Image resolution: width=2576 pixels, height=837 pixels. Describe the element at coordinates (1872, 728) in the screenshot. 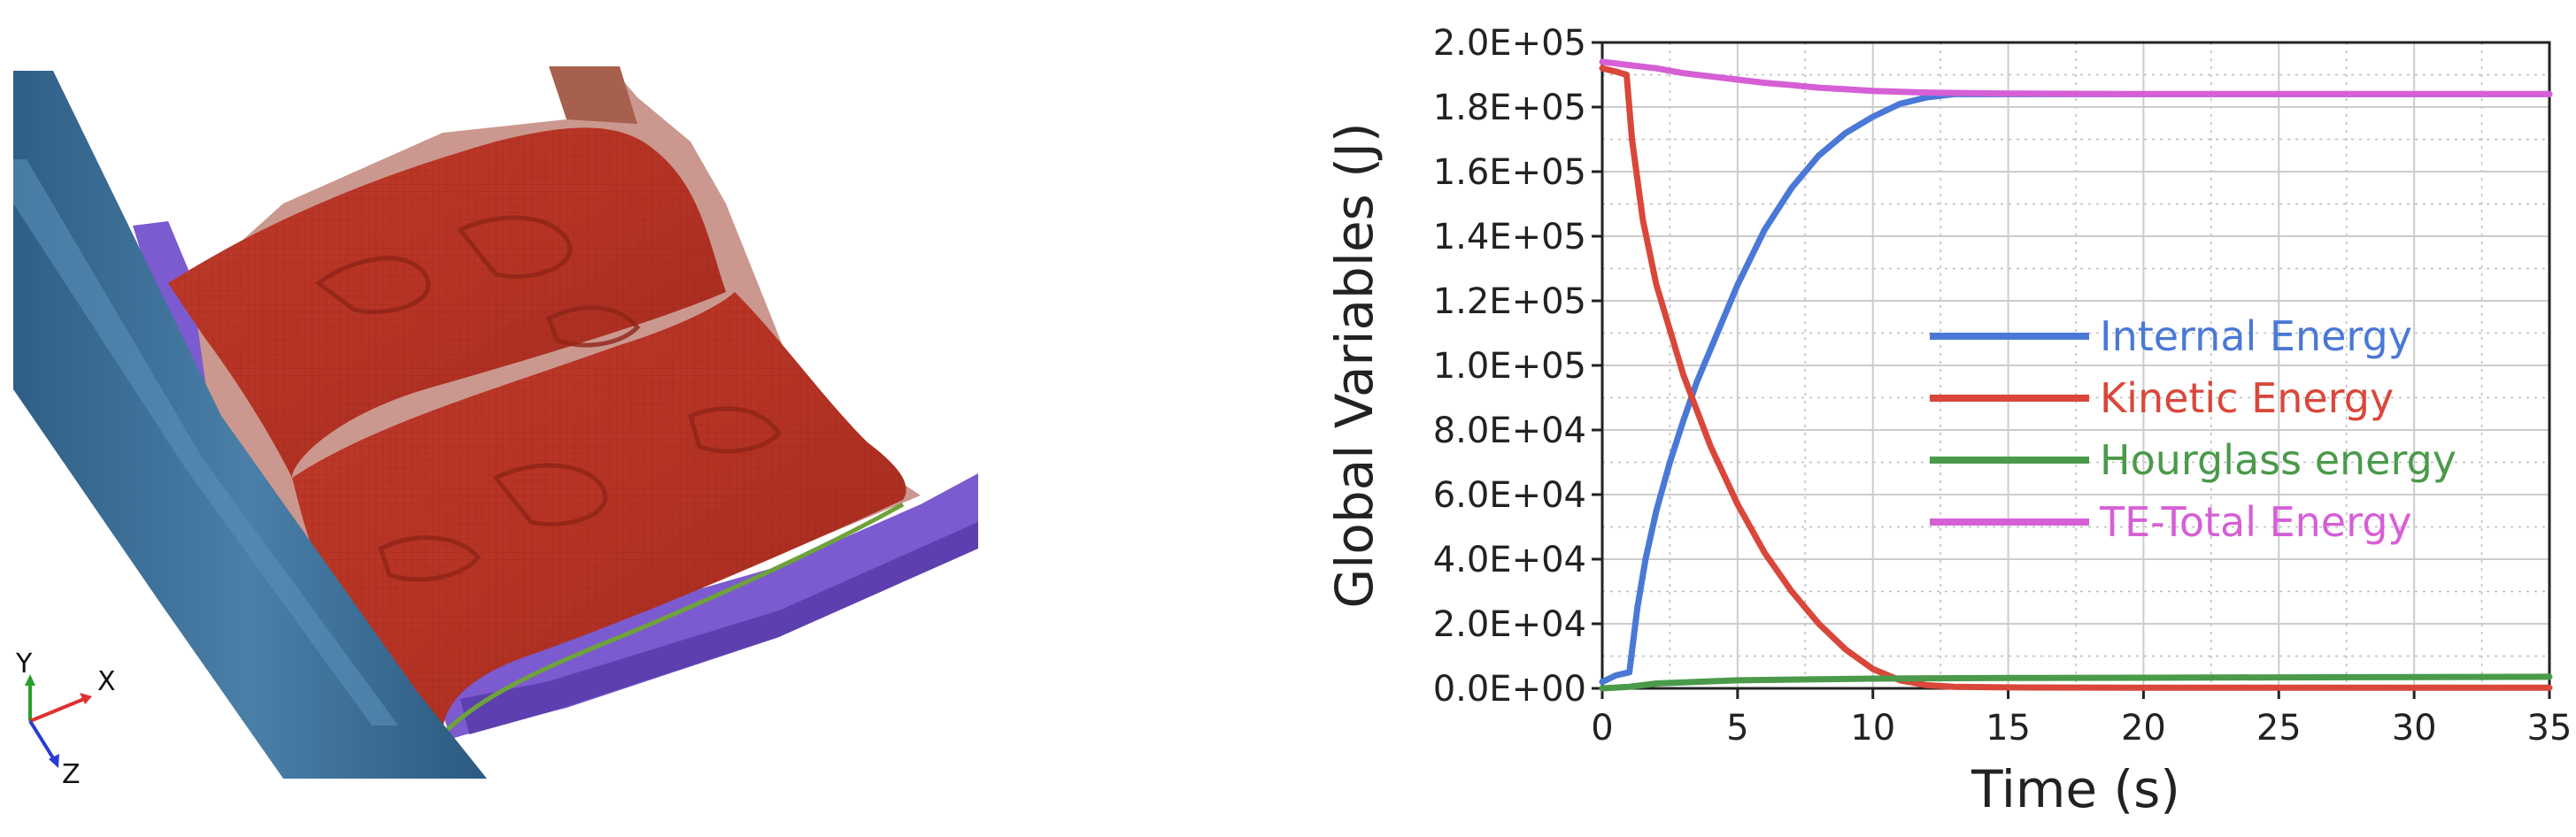

I see `x-tick-label: 10` at that location.